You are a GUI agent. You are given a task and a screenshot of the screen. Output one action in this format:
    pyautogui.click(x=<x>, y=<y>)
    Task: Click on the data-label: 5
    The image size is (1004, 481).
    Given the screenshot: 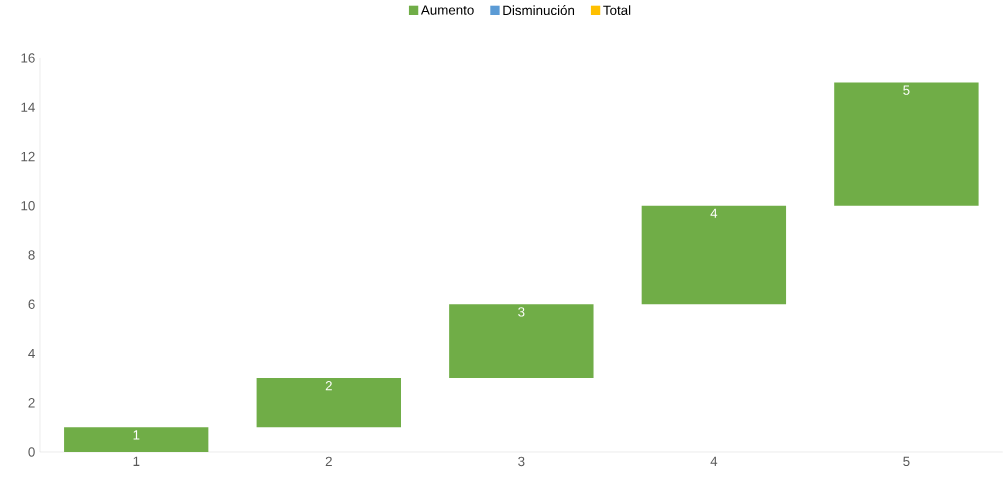 What is the action you would take?
    pyautogui.click(x=906, y=90)
    